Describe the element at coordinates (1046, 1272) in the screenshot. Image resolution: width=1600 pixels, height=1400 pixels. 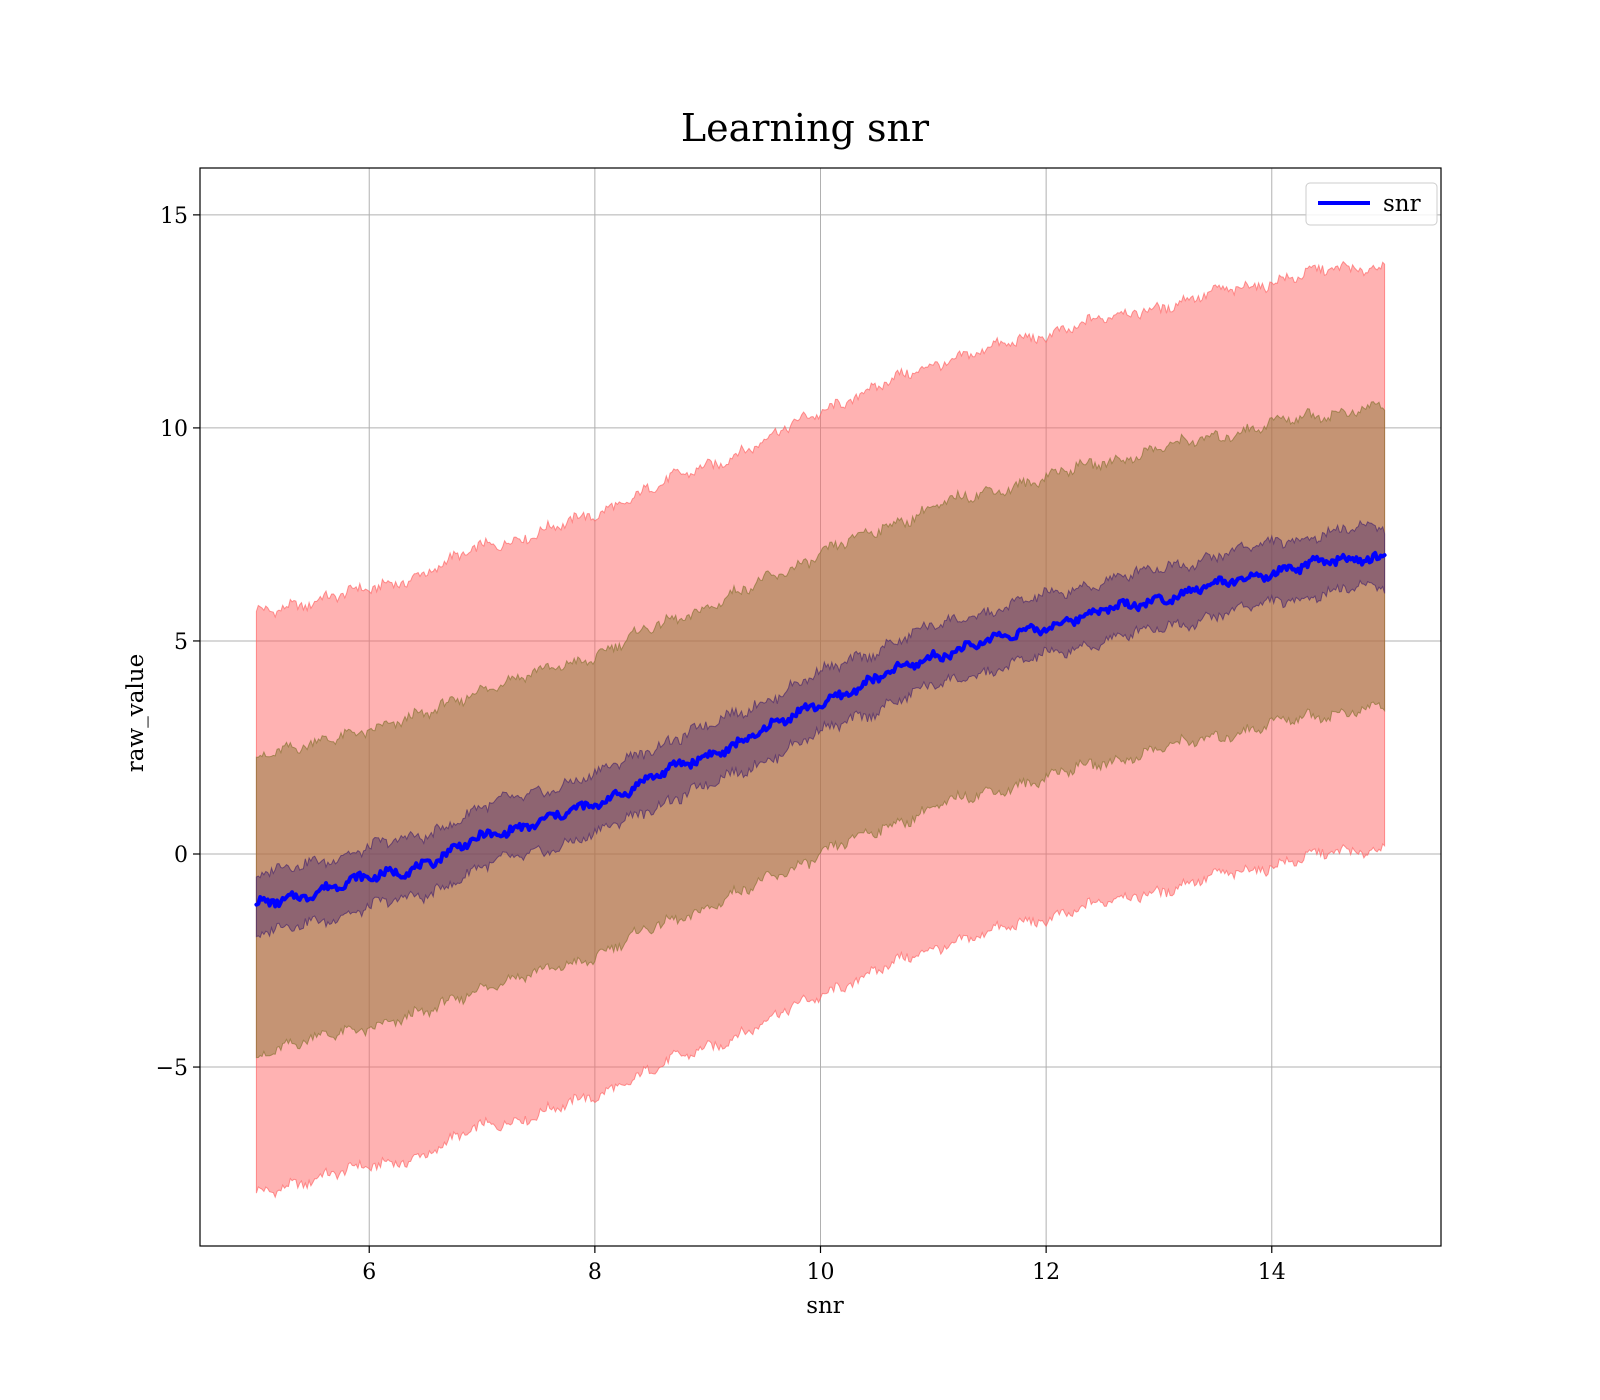
I see `x-tick-label: 12` at that location.